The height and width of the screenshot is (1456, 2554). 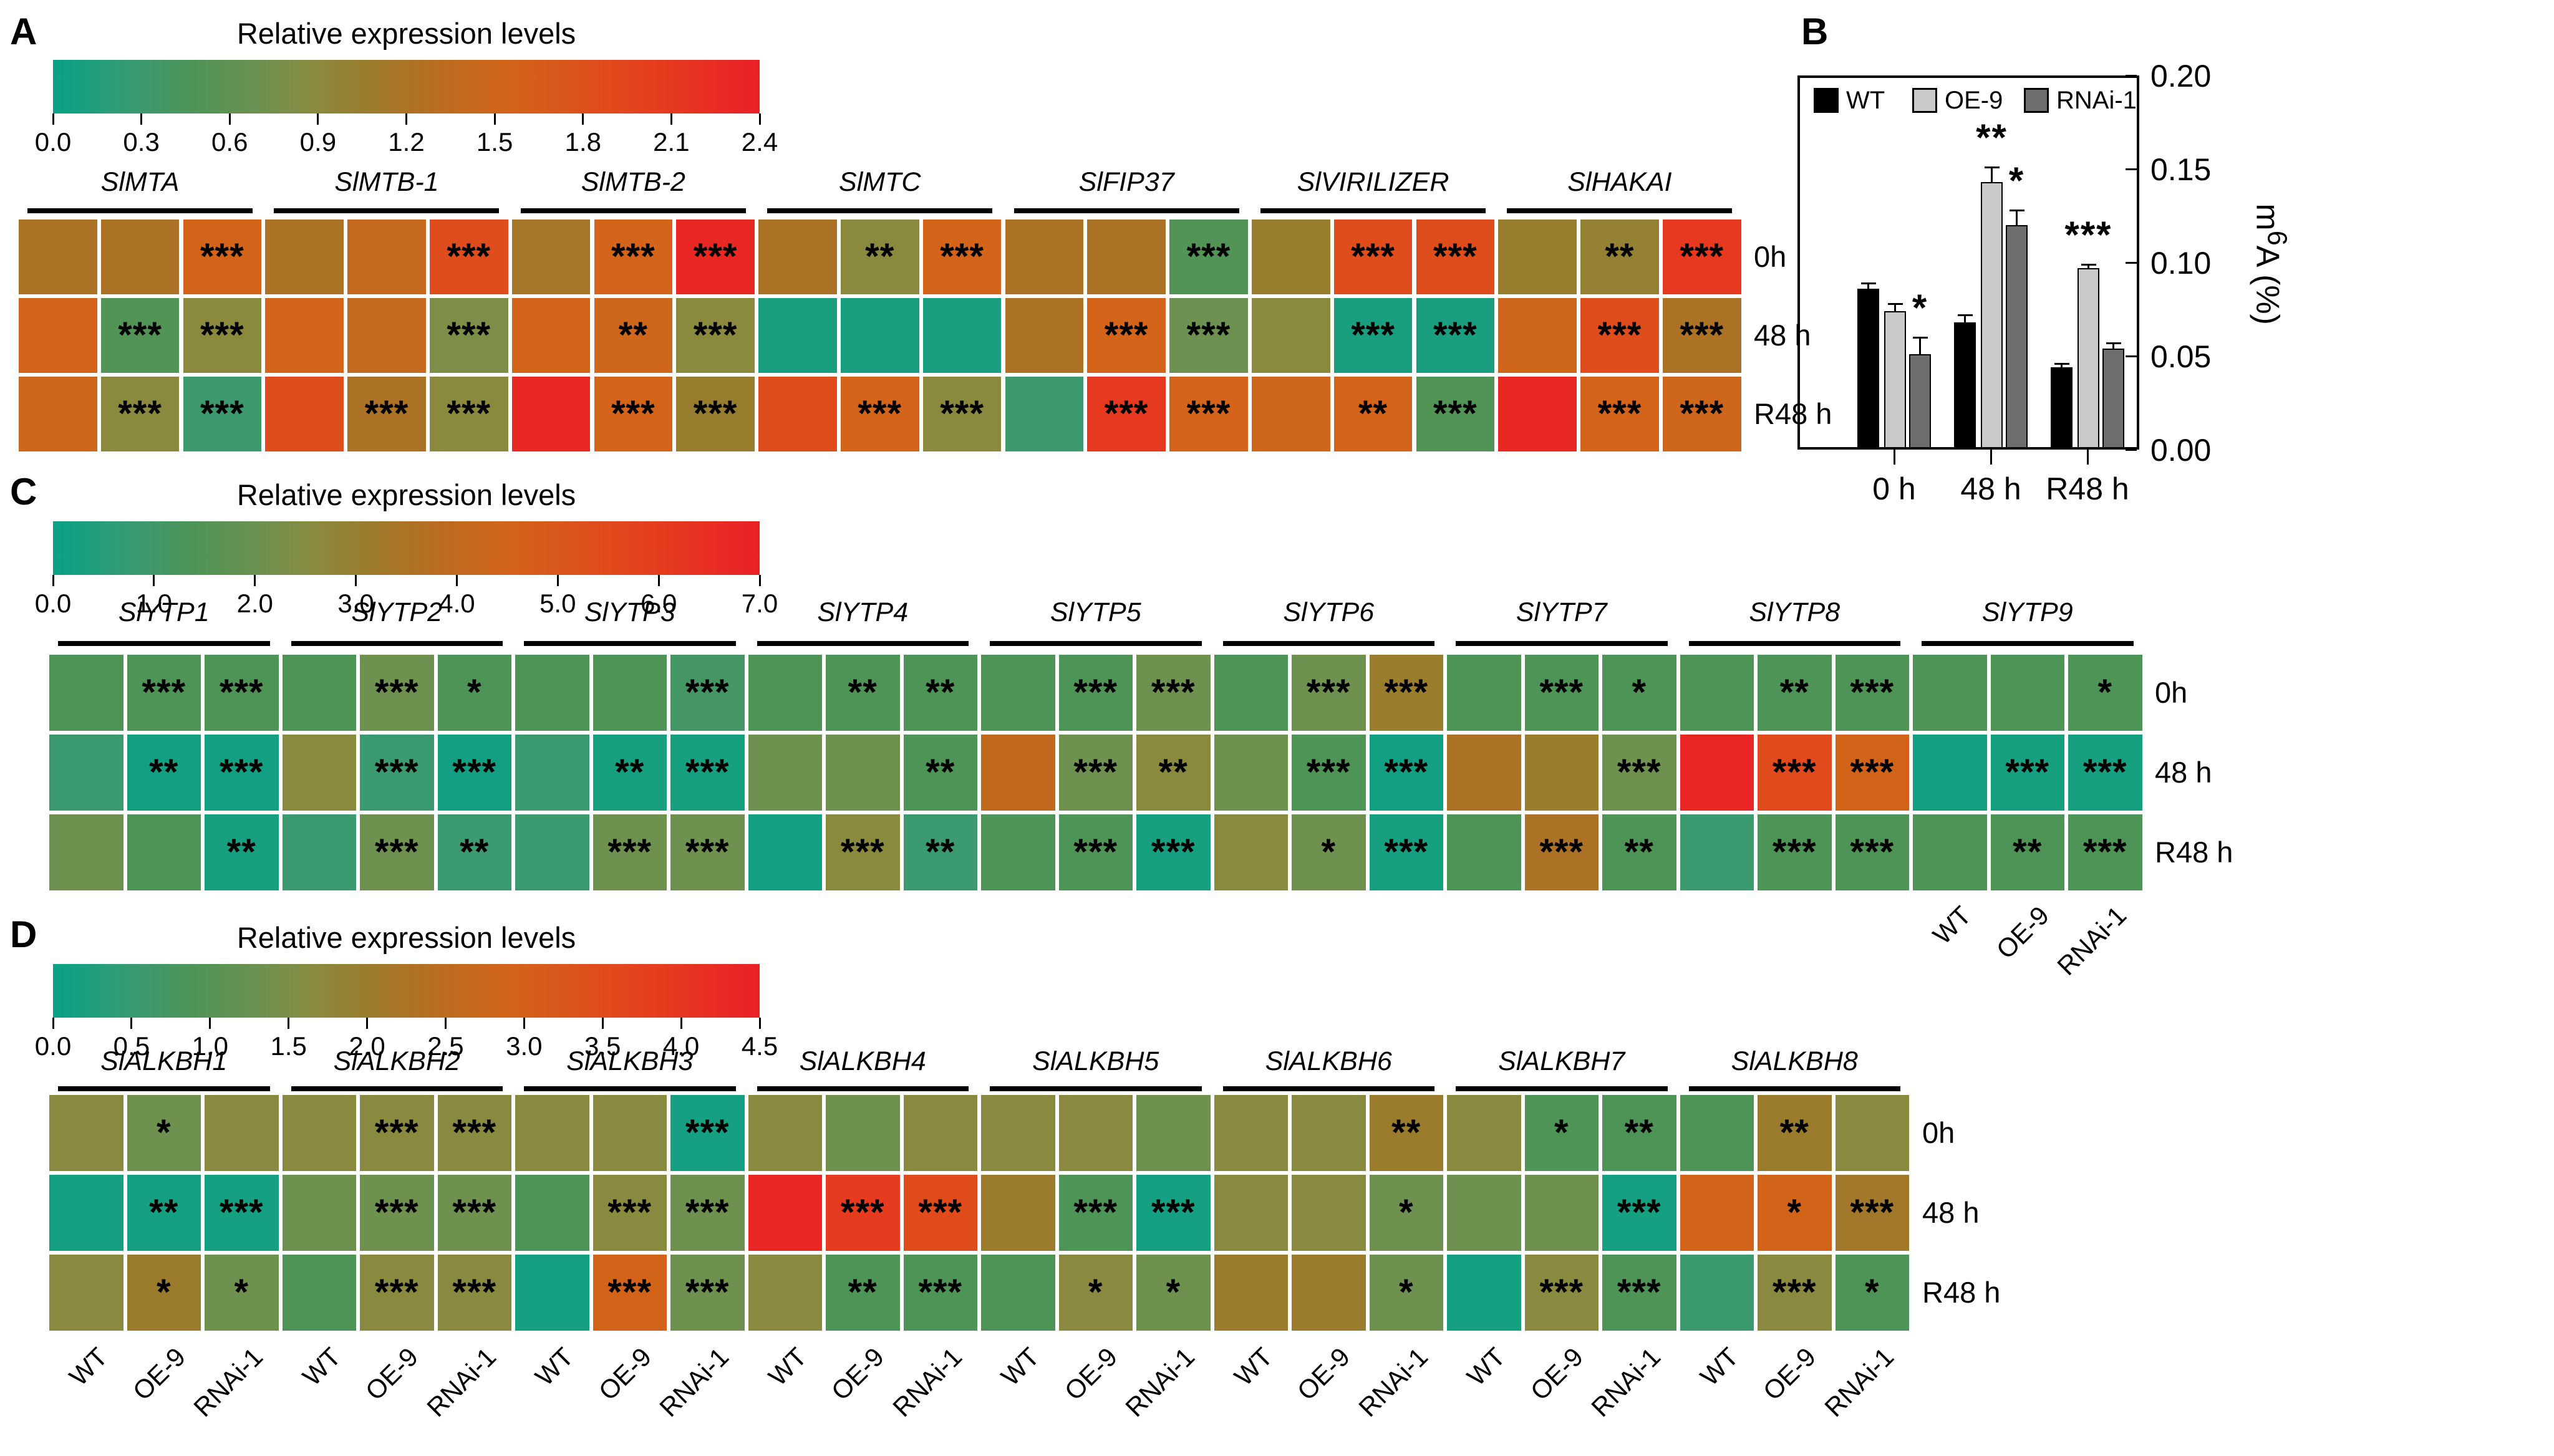 What do you see at coordinates (1815, 32) in the screenshot?
I see `panel-b-letter: B` at bounding box center [1815, 32].